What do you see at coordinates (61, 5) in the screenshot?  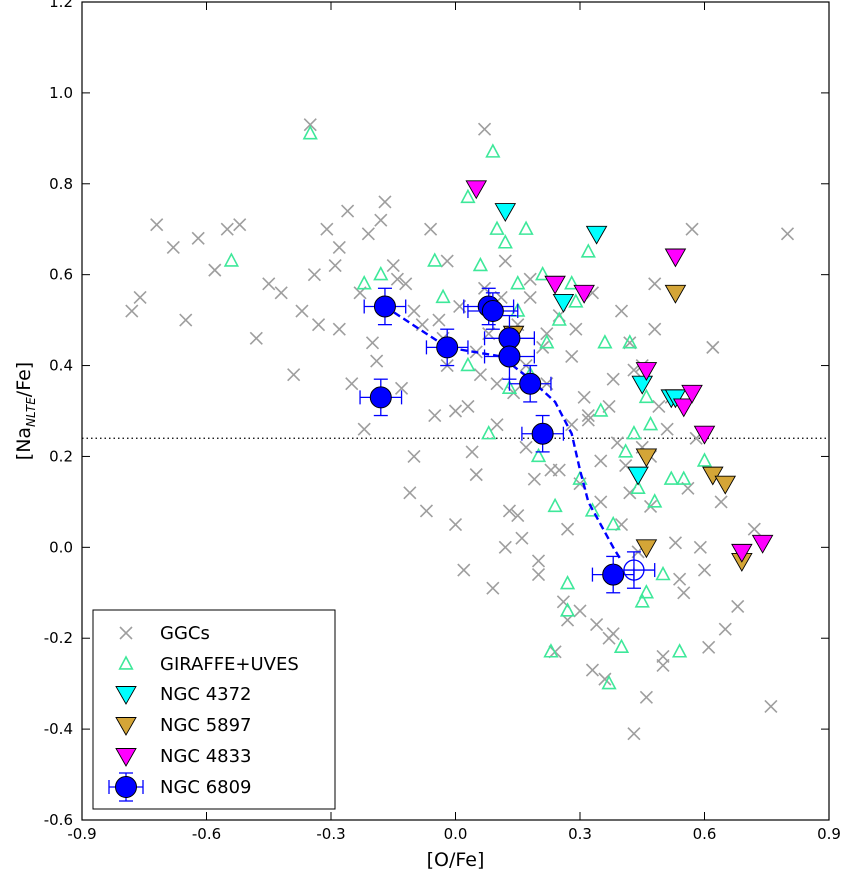 I see `y-tick-label: 1.2` at bounding box center [61, 5].